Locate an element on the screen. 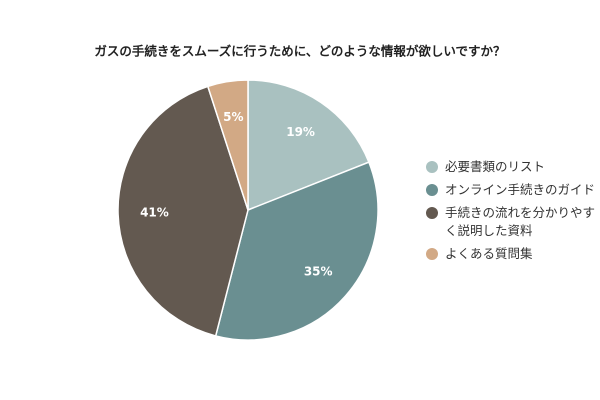 The height and width of the screenshot is (400, 600). legend-label: オンライン手続きのガイド is located at coordinates (520, 189).